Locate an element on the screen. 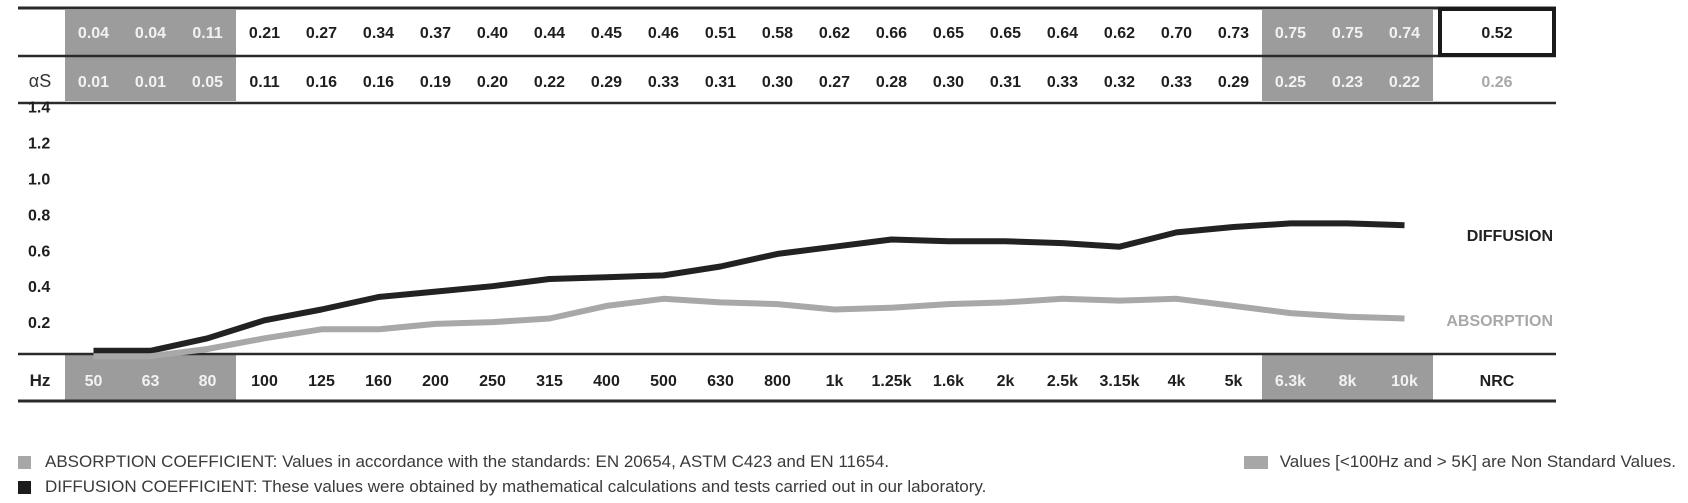 This screenshot has height=503, width=1688. absorption-value-cell: 0.23 is located at coordinates (1347, 82).